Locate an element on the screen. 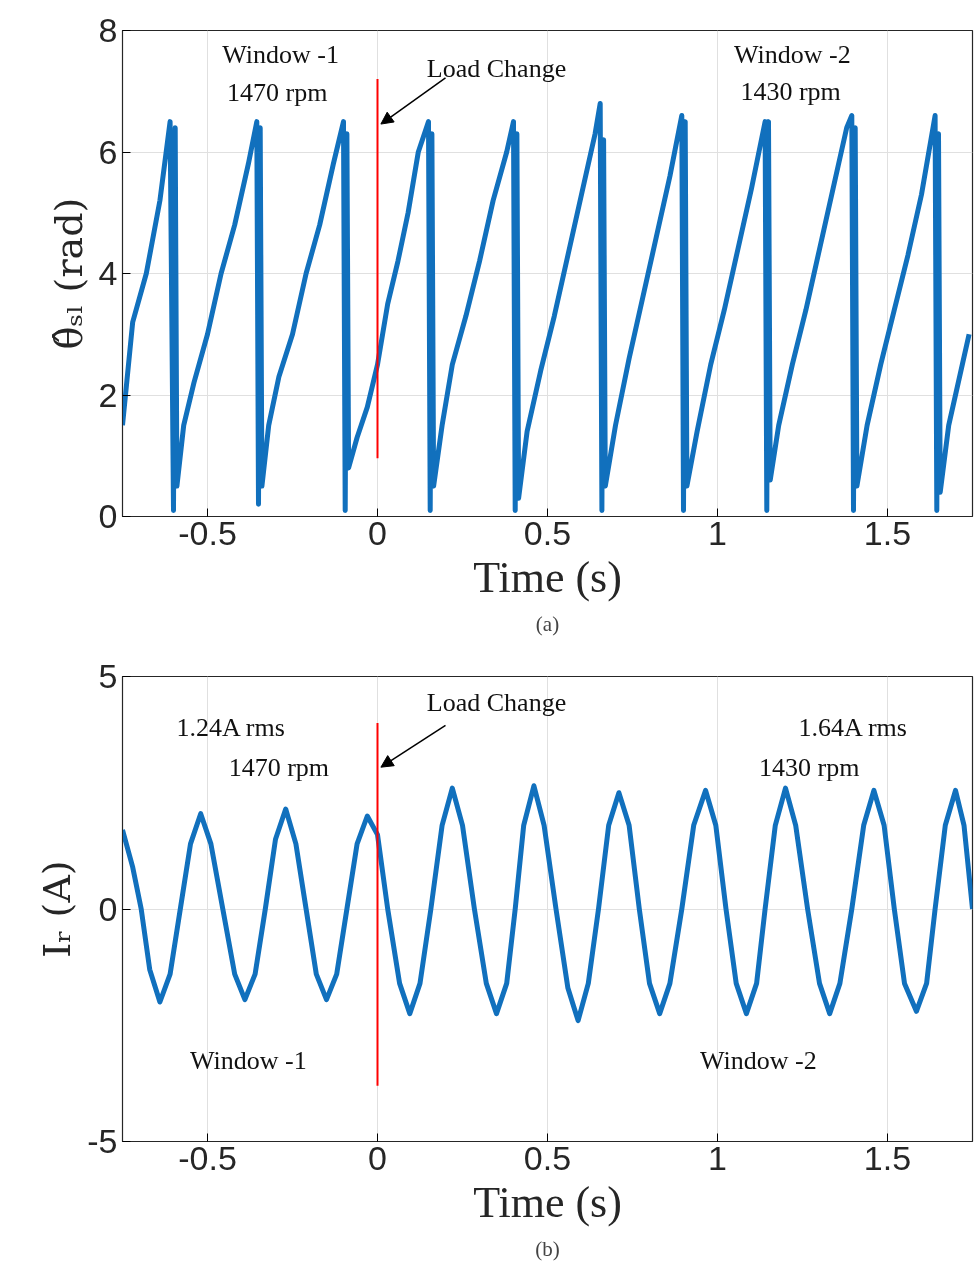  y-tick-label: 4 is located at coordinates (108, 273).